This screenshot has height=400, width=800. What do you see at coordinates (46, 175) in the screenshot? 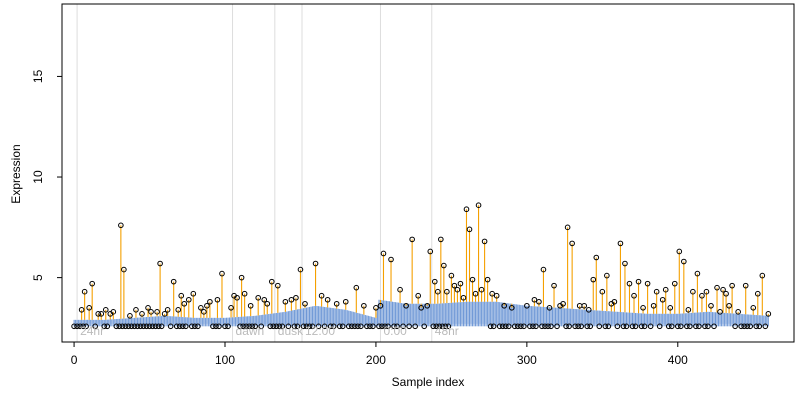
I see `y-axis-ticks: 5 10 15` at bounding box center [46, 175].